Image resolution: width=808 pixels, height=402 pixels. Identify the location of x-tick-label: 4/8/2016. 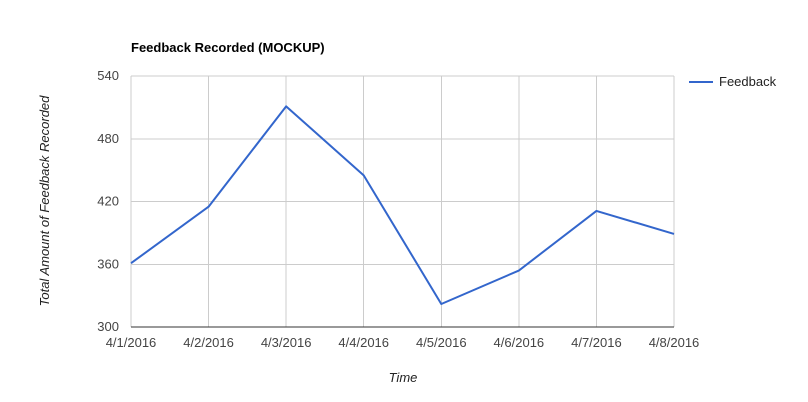
(674, 342).